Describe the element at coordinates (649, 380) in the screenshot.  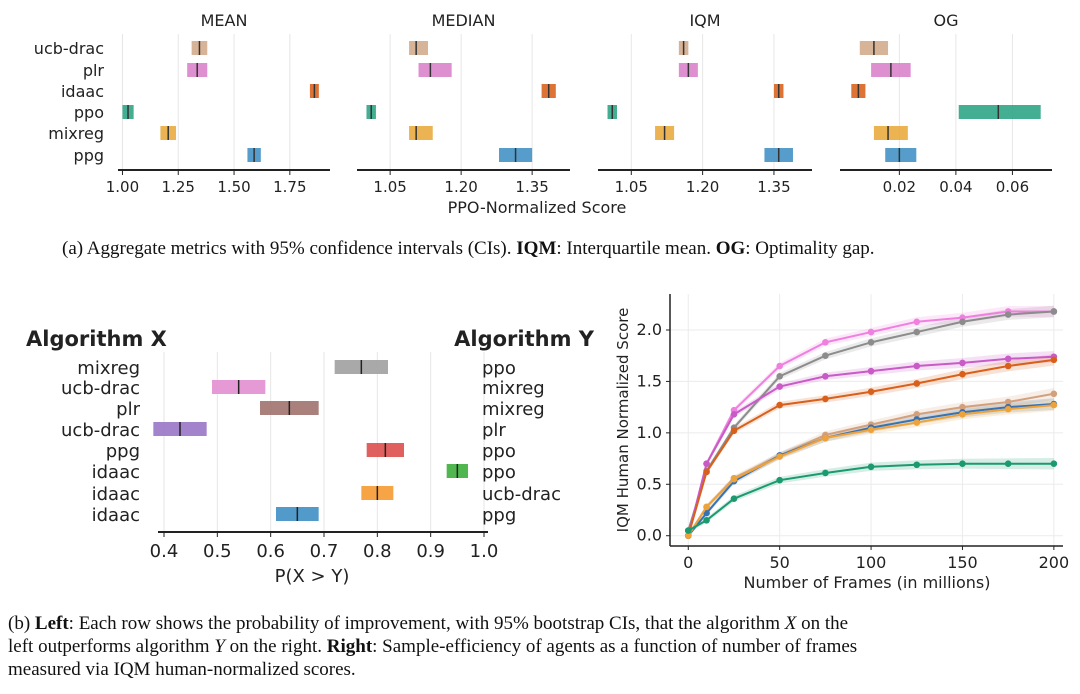
I see `se-y-tick-label: 1.5` at that location.